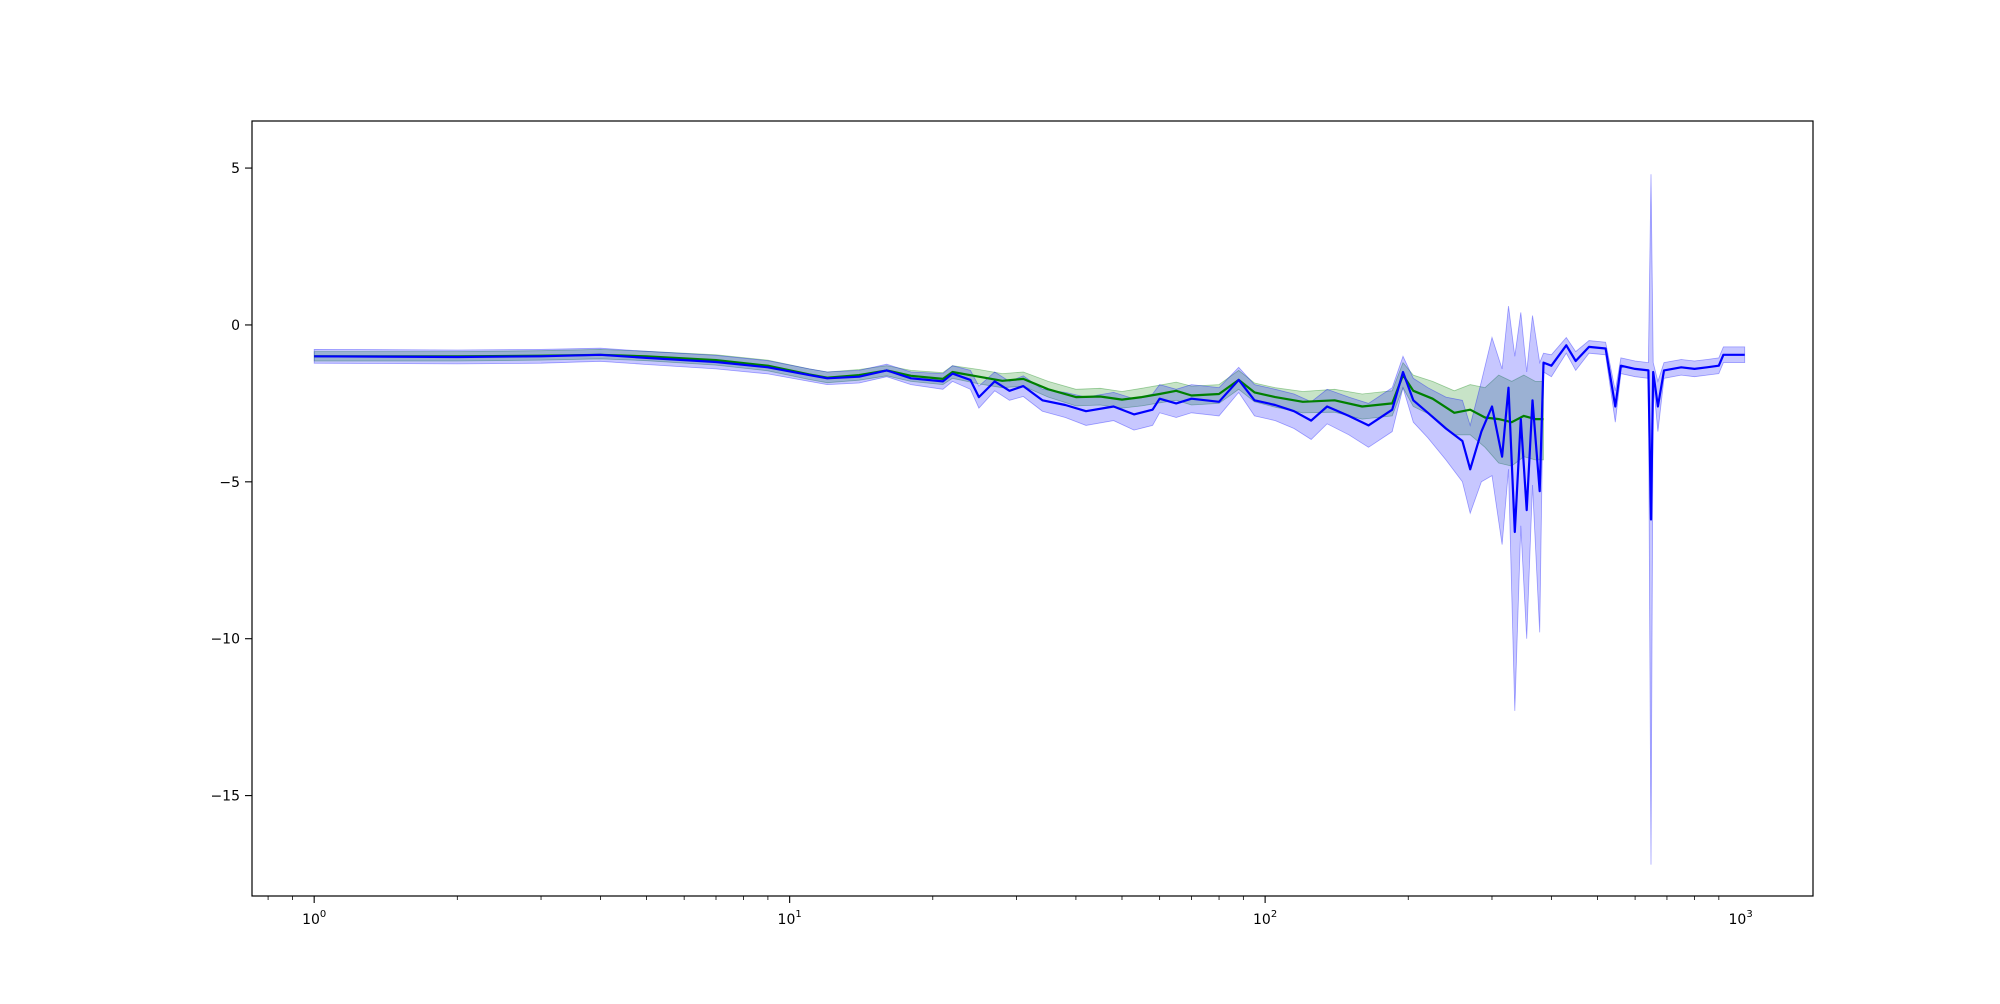  Describe the element at coordinates (1749, 914) in the screenshot. I see `x-tick-exponent: 3` at that location.